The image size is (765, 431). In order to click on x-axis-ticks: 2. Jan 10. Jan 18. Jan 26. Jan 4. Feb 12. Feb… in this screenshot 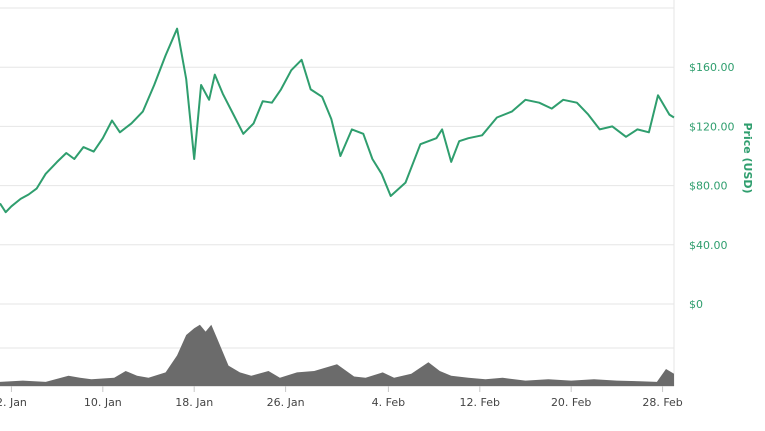, I will do `click(341, 397)`.